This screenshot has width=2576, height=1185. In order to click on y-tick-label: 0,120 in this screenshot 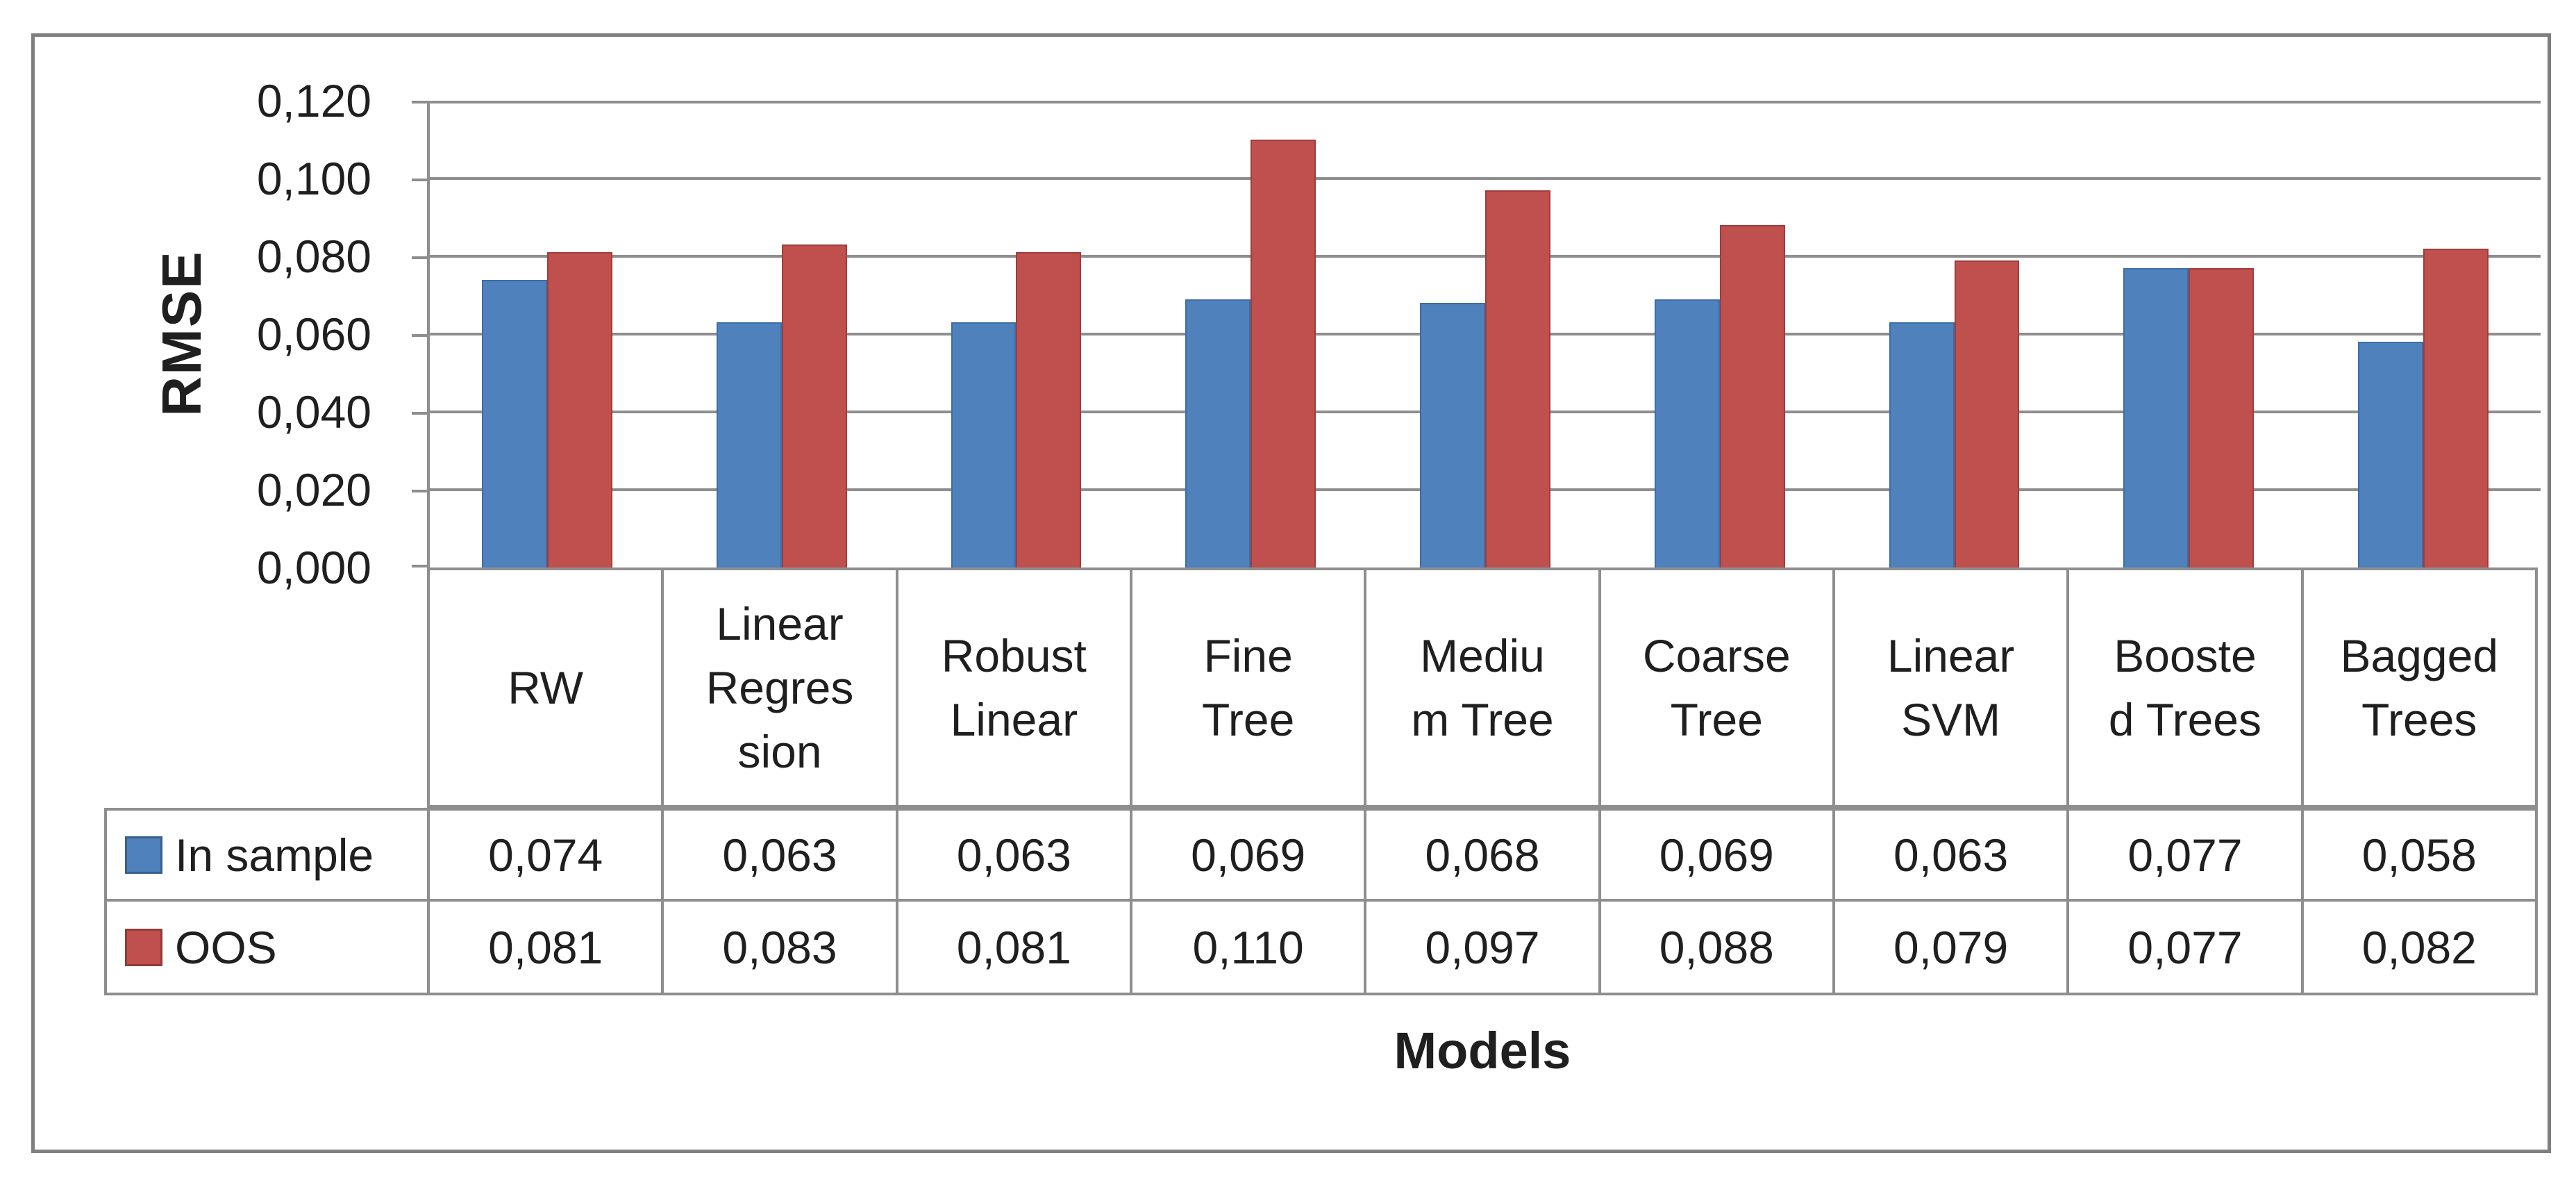, I will do `click(313, 100)`.